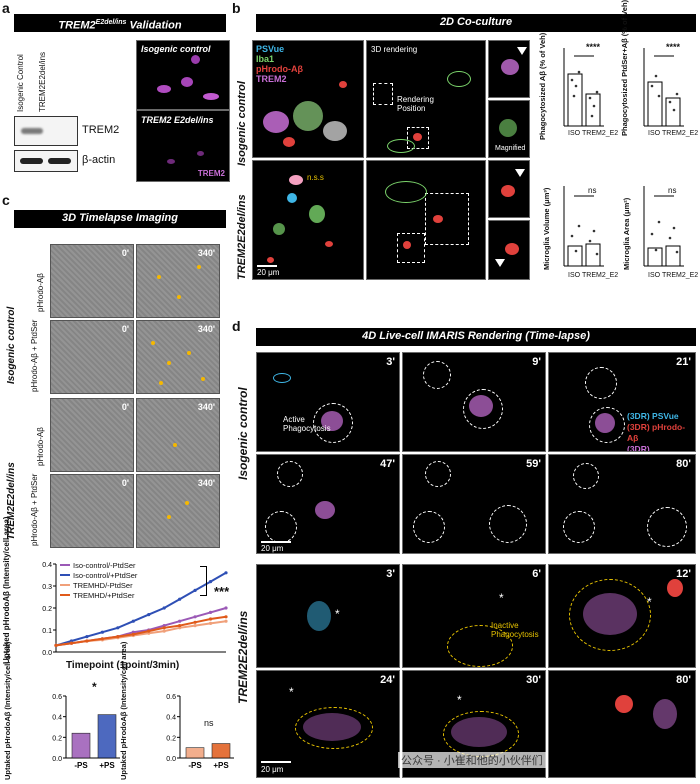 This screenshot has width=700, height=784. Describe the element at coordinates (387, 680) in the screenshot. I see `d-trem-time-4: 24'` at that location.